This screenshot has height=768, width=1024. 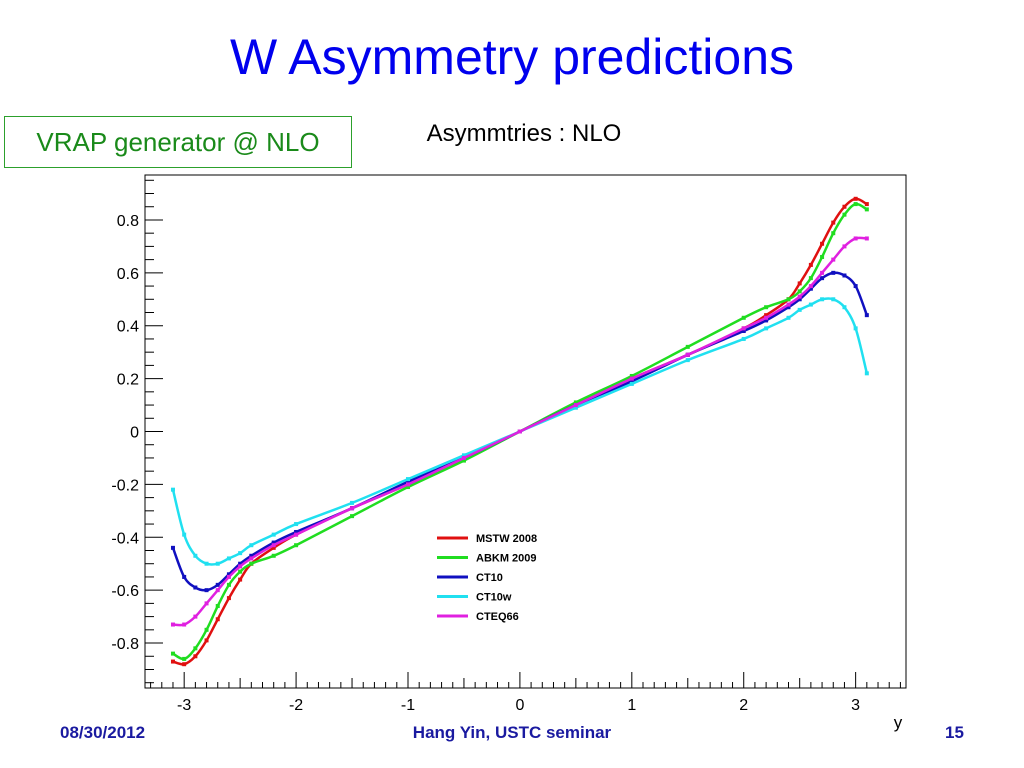 I want to click on legend-label: CT10w, so click(x=494, y=598).